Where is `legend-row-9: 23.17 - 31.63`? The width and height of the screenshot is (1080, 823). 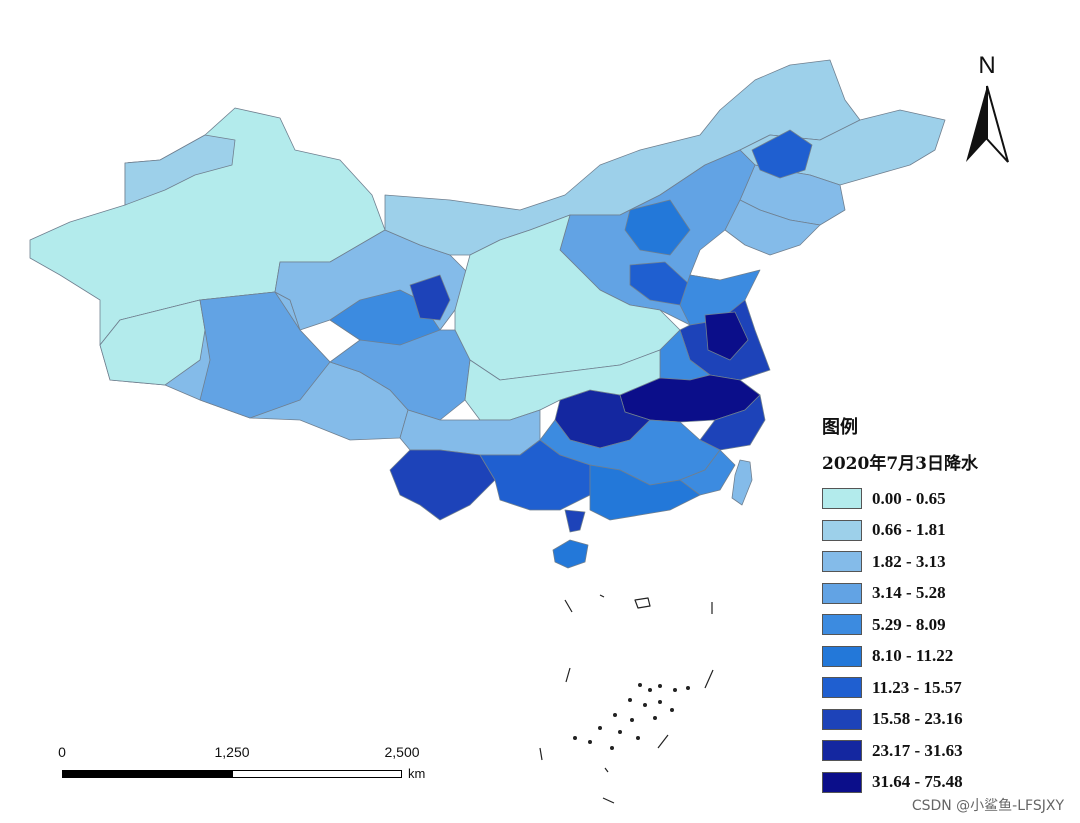 legend-row-9: 23.17 - 31.63 is located at coordinates (942, 751).